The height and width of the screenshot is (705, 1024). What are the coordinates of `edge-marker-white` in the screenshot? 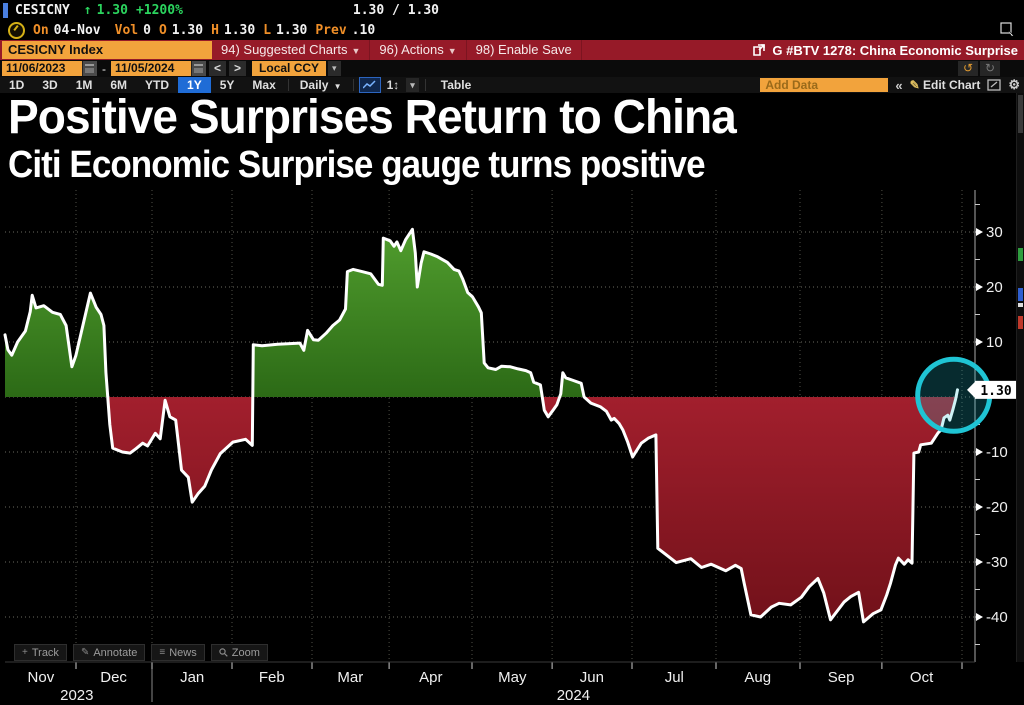 It's located at (1020, 305).